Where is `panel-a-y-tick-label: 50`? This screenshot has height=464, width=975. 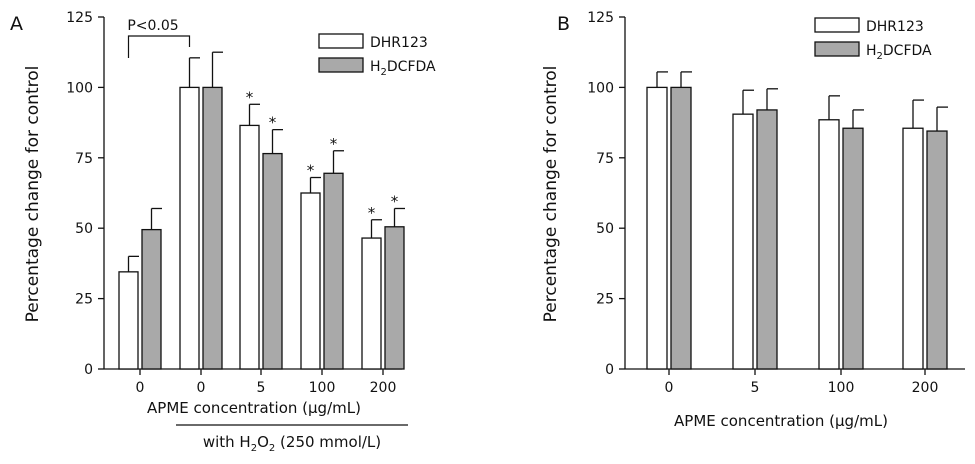
panel-a-y-tick-label: 50 is located at coordinates (84, 229).